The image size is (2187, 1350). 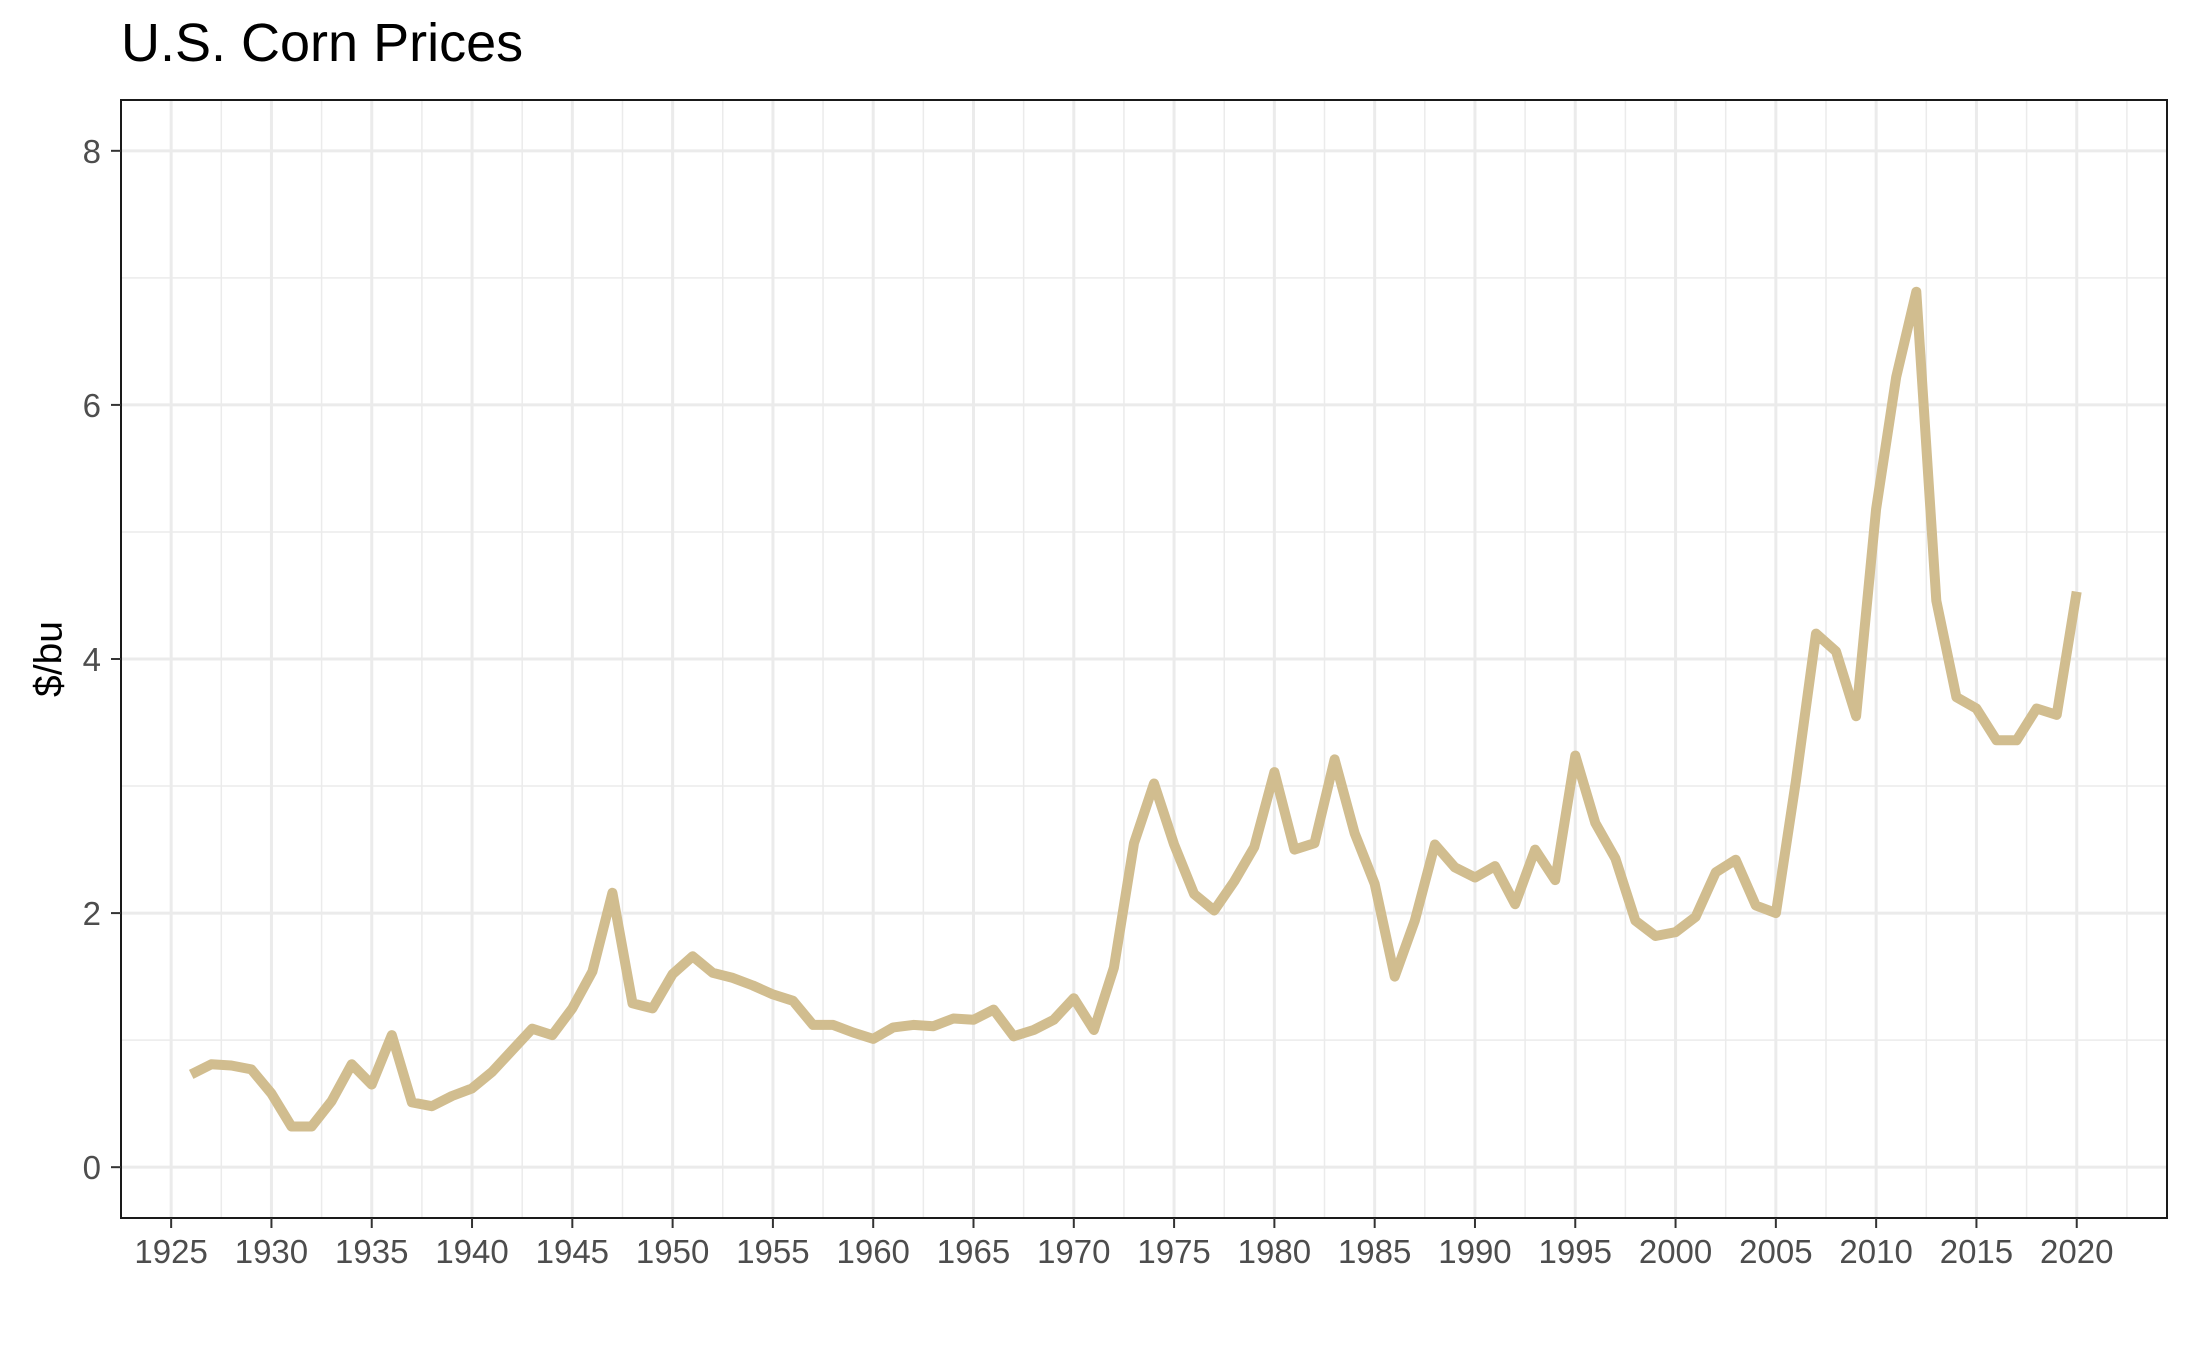 I want to click on x-tick-label: 1960, so click(x=872, y=1251).